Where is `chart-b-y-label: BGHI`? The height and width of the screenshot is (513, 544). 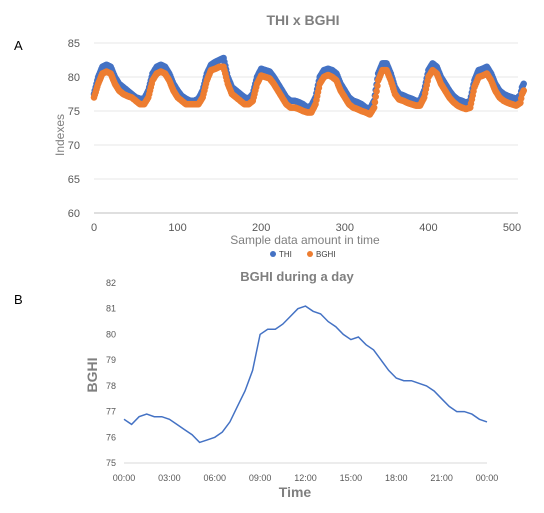 chart-b-y-label: BGHI is located at coordinates (92, 375).